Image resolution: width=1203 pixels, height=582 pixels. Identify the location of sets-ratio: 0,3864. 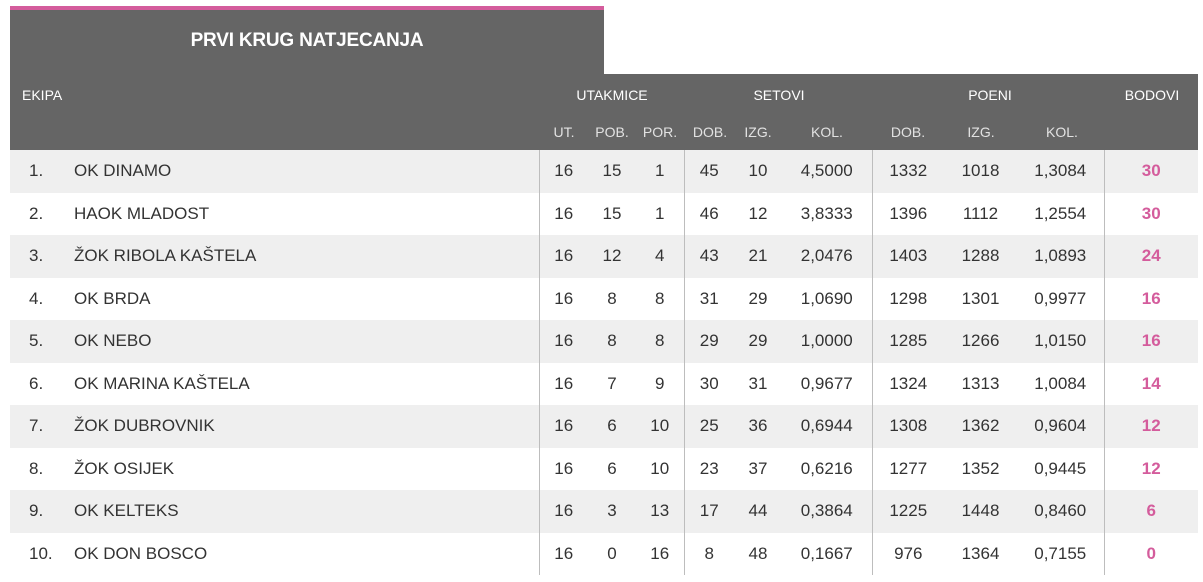
(827, 511).